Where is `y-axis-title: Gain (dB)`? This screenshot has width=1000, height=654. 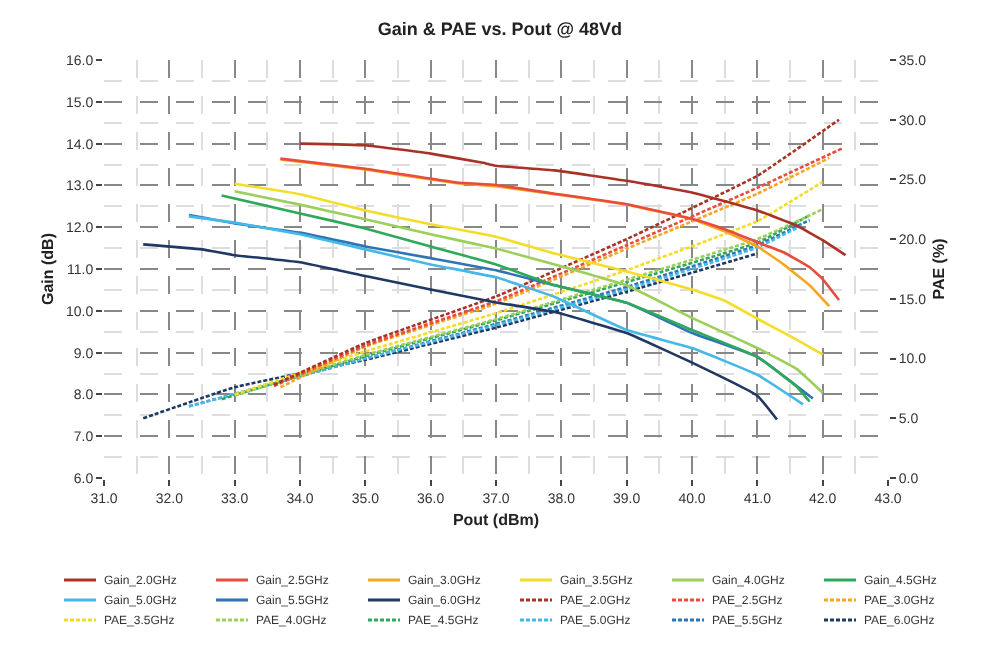
y-axis-title: Gain (dB) is located at coordinates (48, 268).